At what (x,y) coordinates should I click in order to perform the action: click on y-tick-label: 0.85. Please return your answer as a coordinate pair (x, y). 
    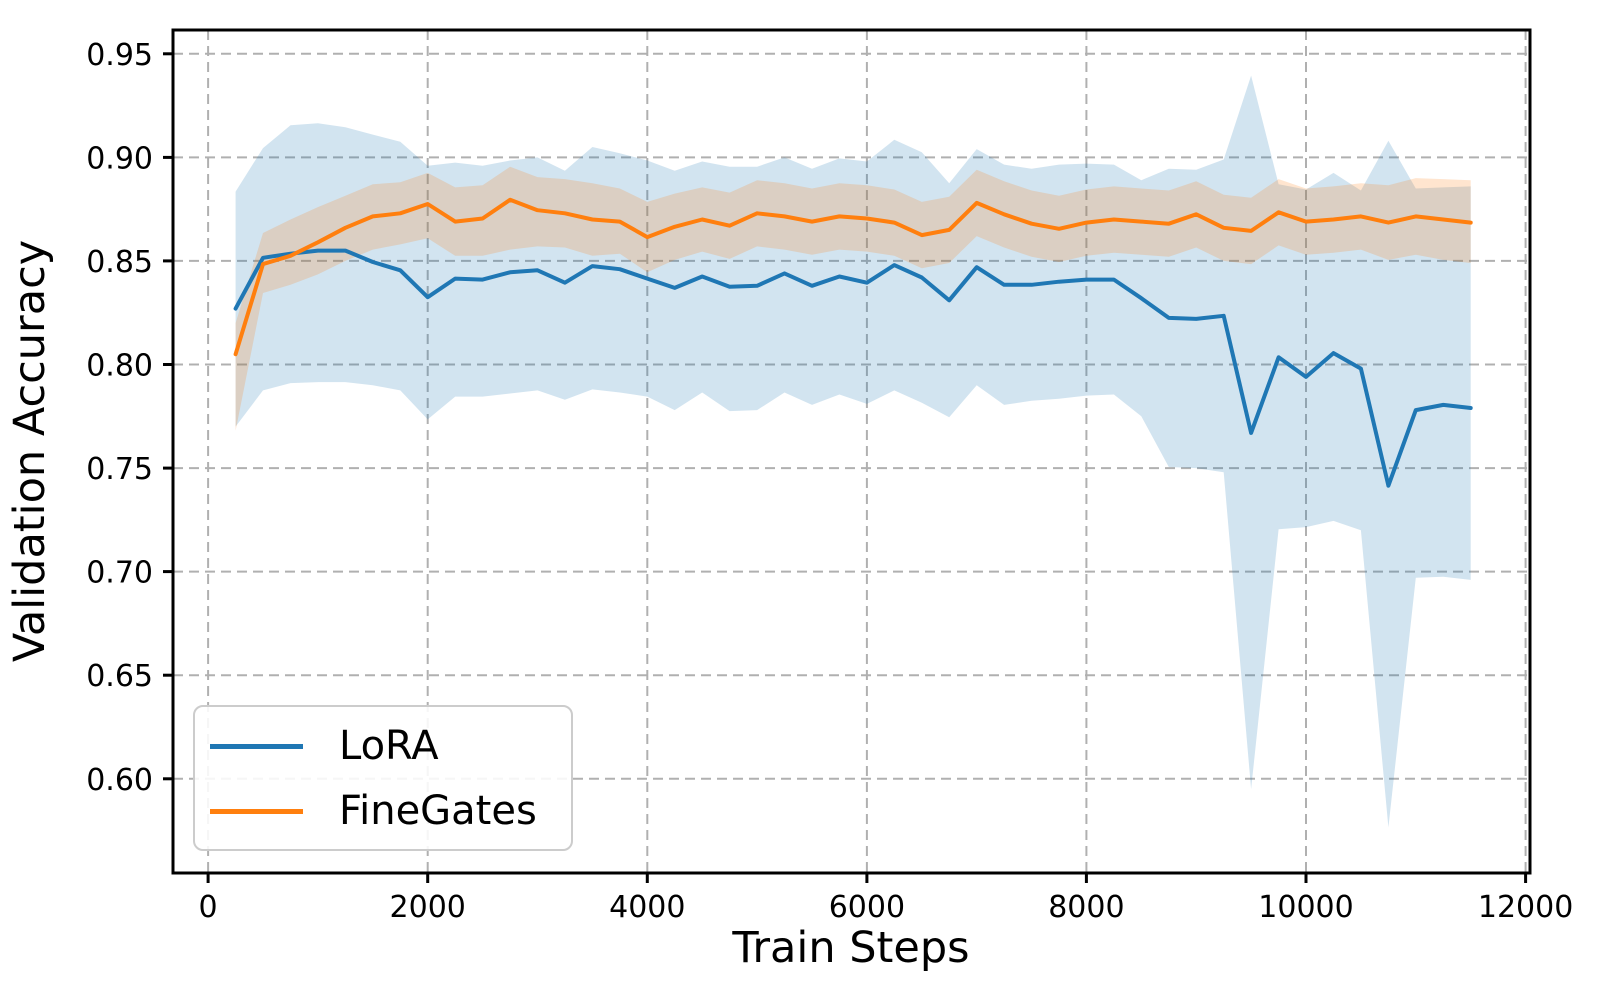
    Looking at the image, I should click on (119, 262).